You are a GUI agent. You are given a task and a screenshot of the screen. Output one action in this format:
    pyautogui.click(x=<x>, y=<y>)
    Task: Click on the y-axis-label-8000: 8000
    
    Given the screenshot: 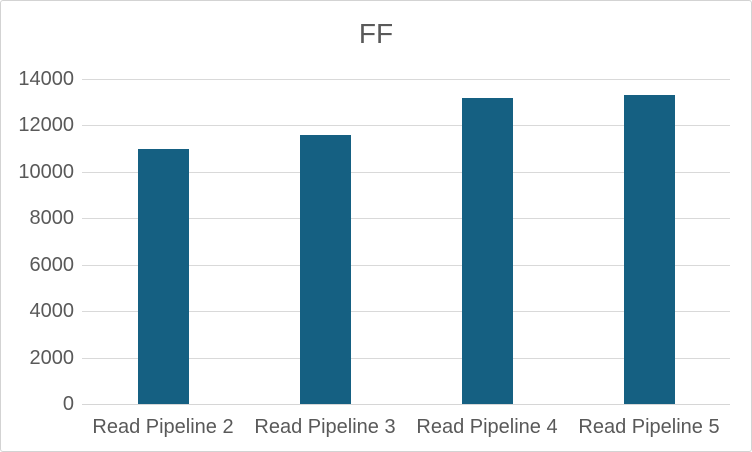 What is the action you would take?
    pyautogui.click(x=52, y=218)
    